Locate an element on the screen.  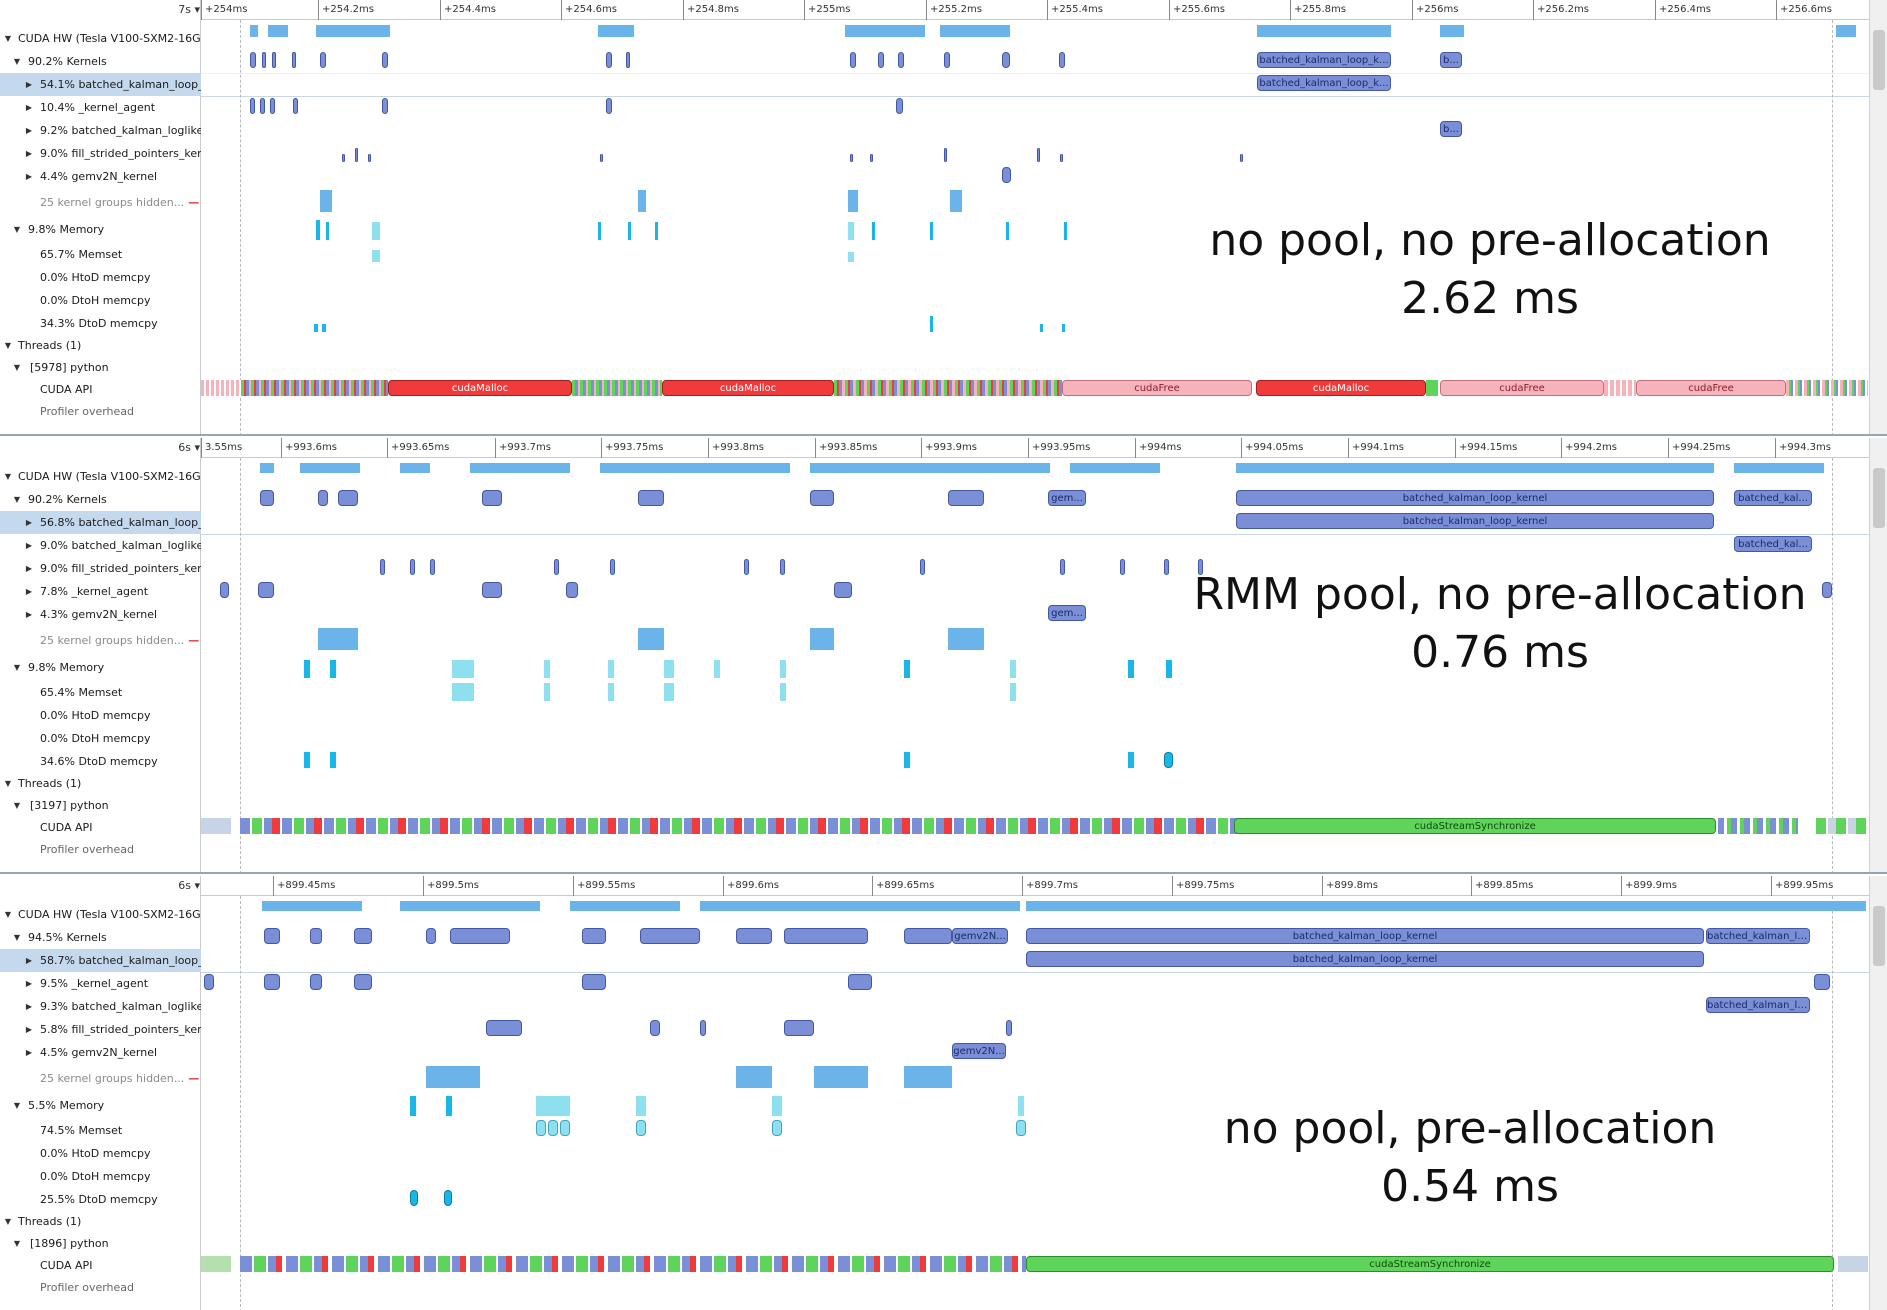
row-memory: ▼ 9.8% Memory is located at coordinates (59, 229).